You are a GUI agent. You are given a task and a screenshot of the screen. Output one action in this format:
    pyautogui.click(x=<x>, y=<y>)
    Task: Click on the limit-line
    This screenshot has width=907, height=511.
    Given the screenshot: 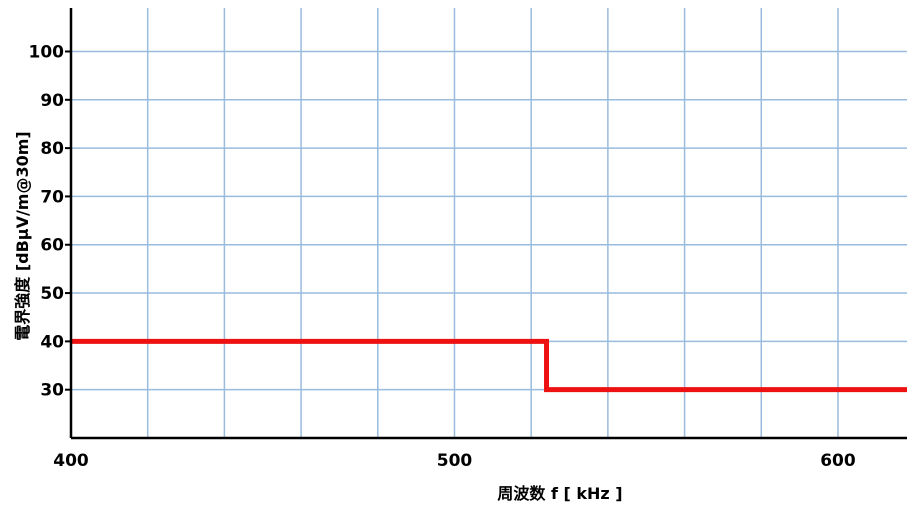 What is the action you would take?
    pyautogui.click(x=489, y=365)
    